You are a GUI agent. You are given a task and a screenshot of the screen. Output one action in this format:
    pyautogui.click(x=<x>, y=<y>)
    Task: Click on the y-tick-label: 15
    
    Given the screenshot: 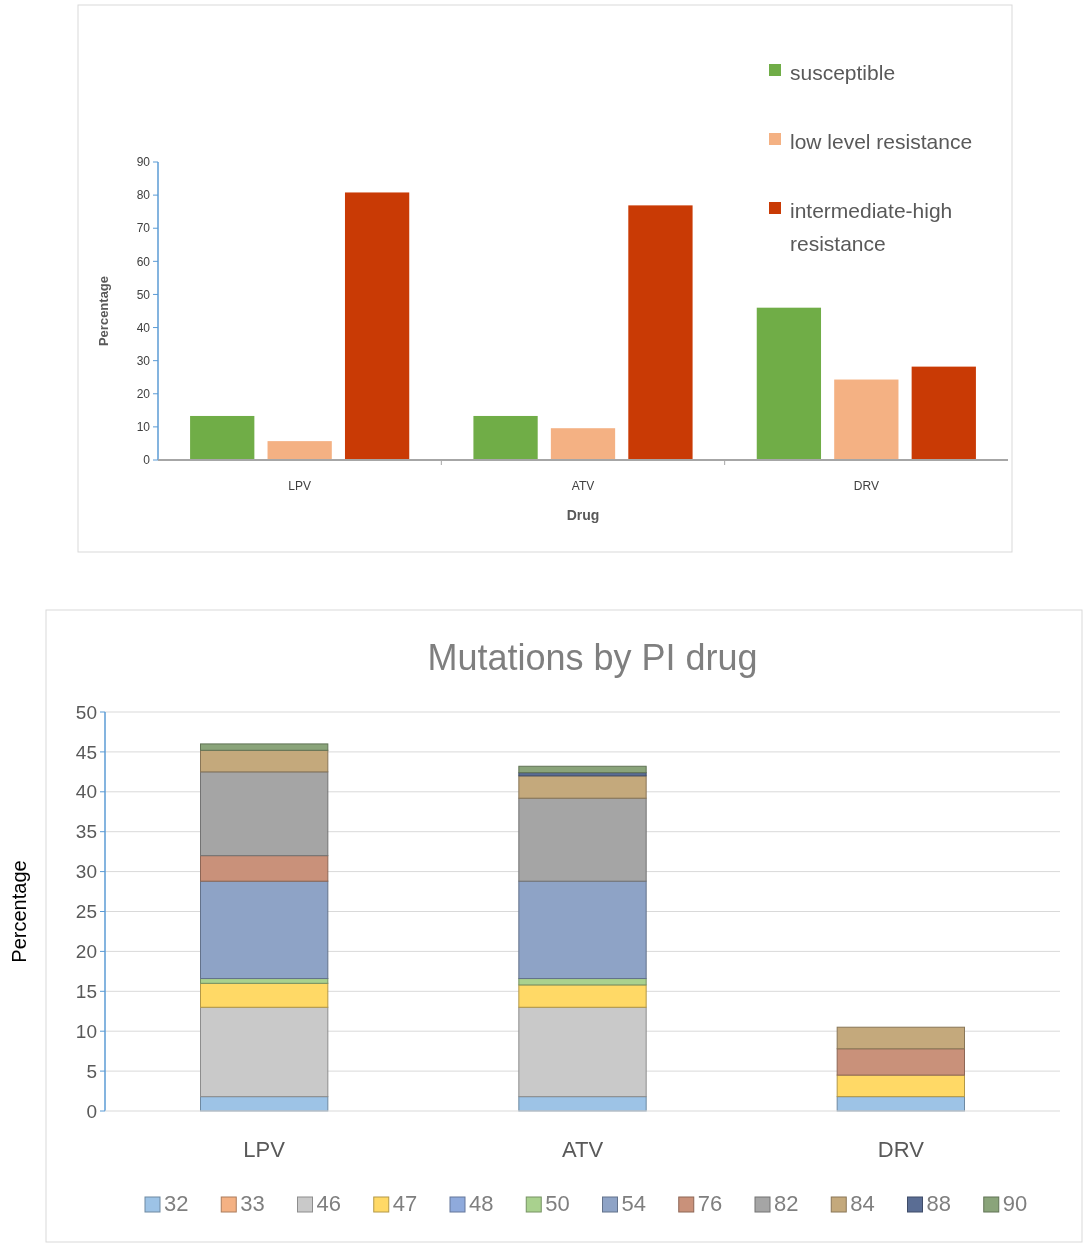 What is the action you would take?
    pyautogui.click(x=86, y=991)
    